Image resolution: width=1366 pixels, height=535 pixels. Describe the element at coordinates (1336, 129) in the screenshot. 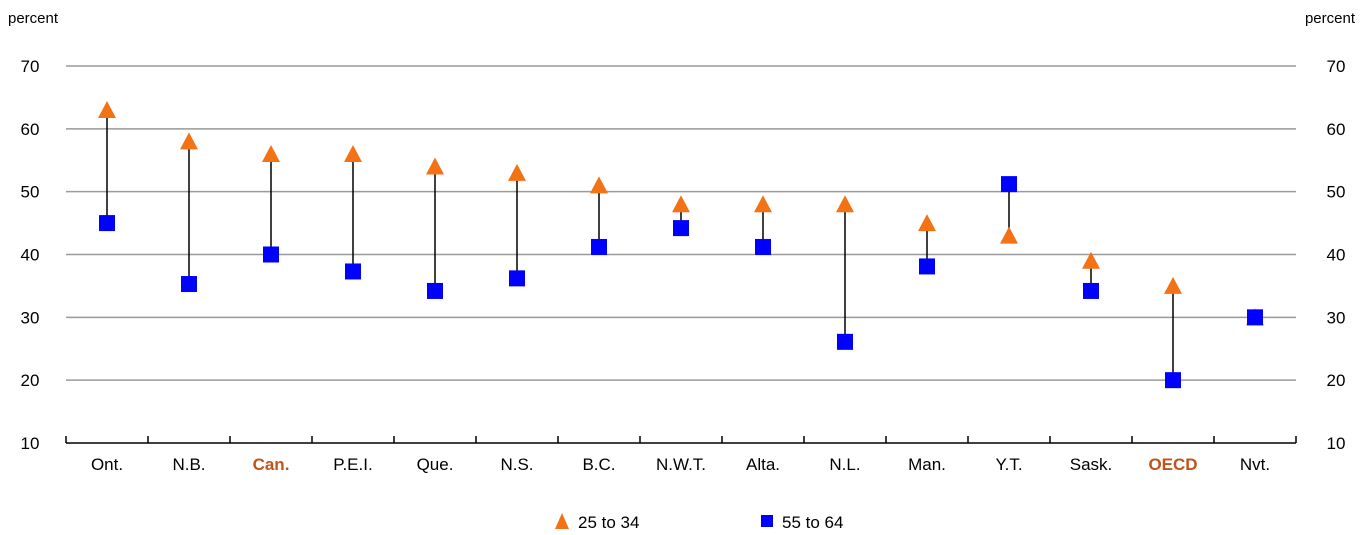

I see `y-tick-label-right: 60` at that location.